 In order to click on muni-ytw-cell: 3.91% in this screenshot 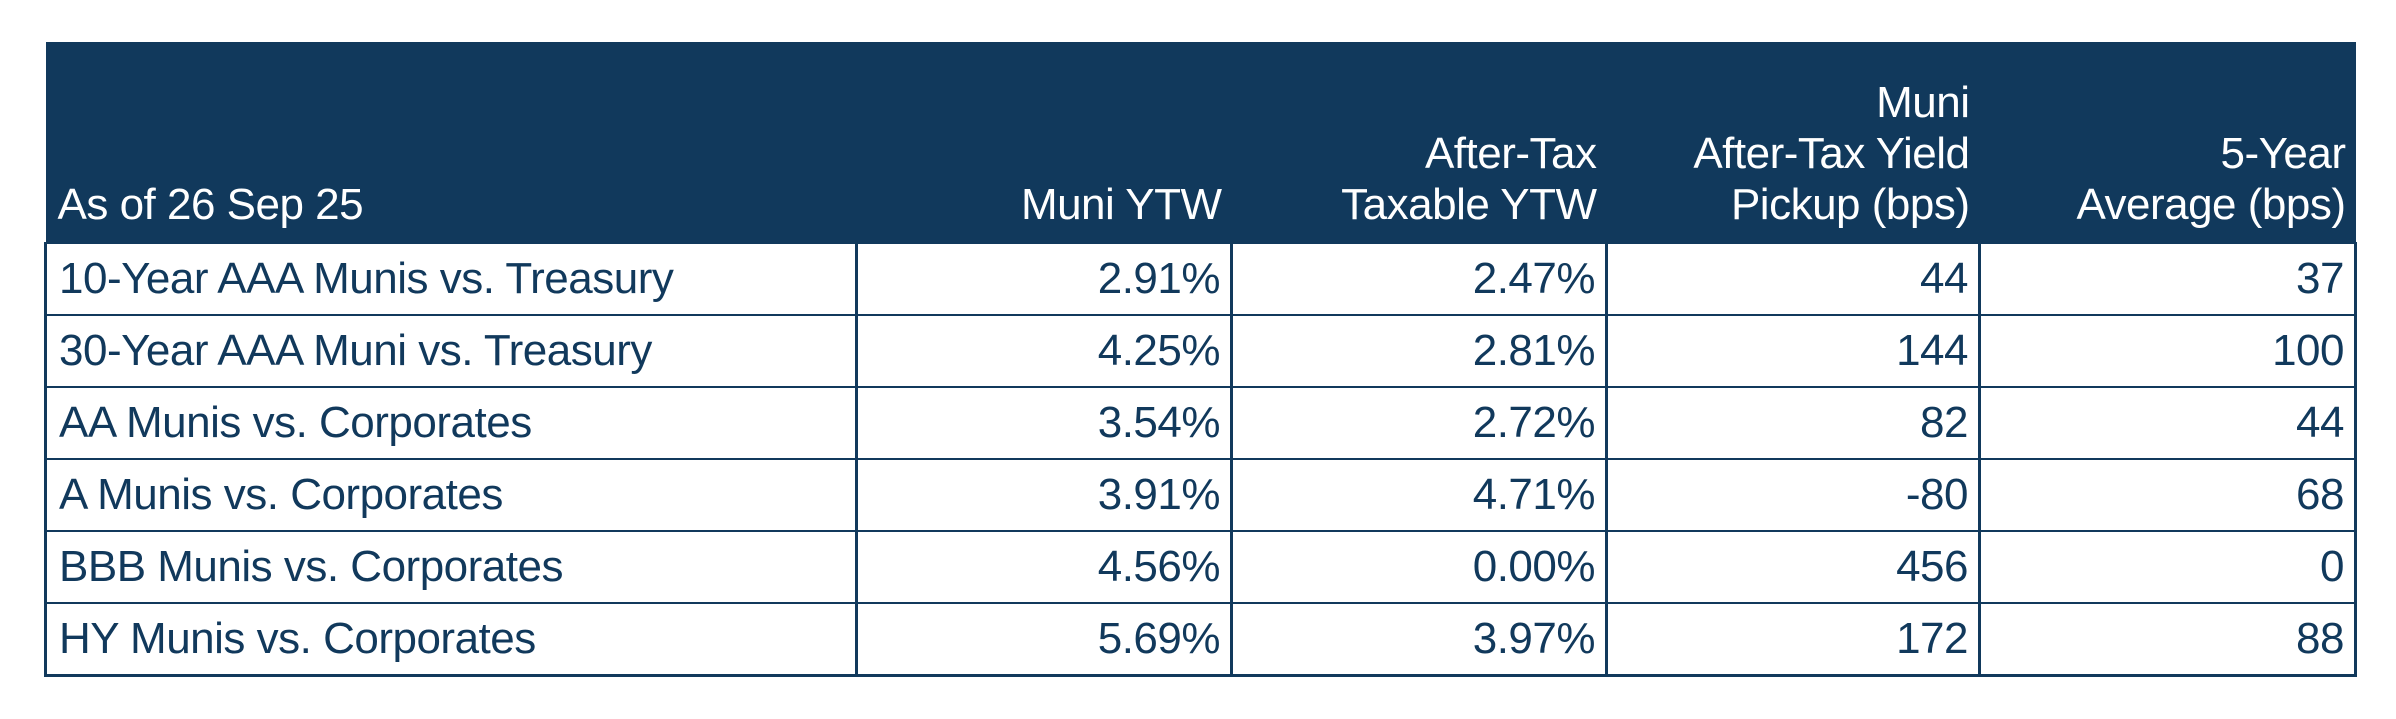, I will do `click(1044, 495)`.